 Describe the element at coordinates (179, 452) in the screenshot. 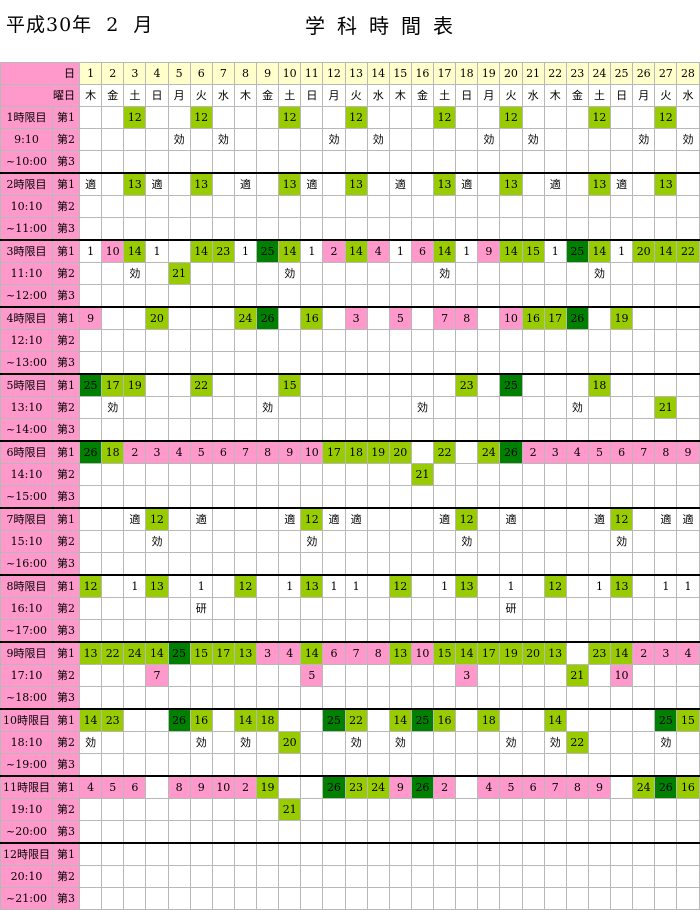

I see `slot-cell: 4` at that location.